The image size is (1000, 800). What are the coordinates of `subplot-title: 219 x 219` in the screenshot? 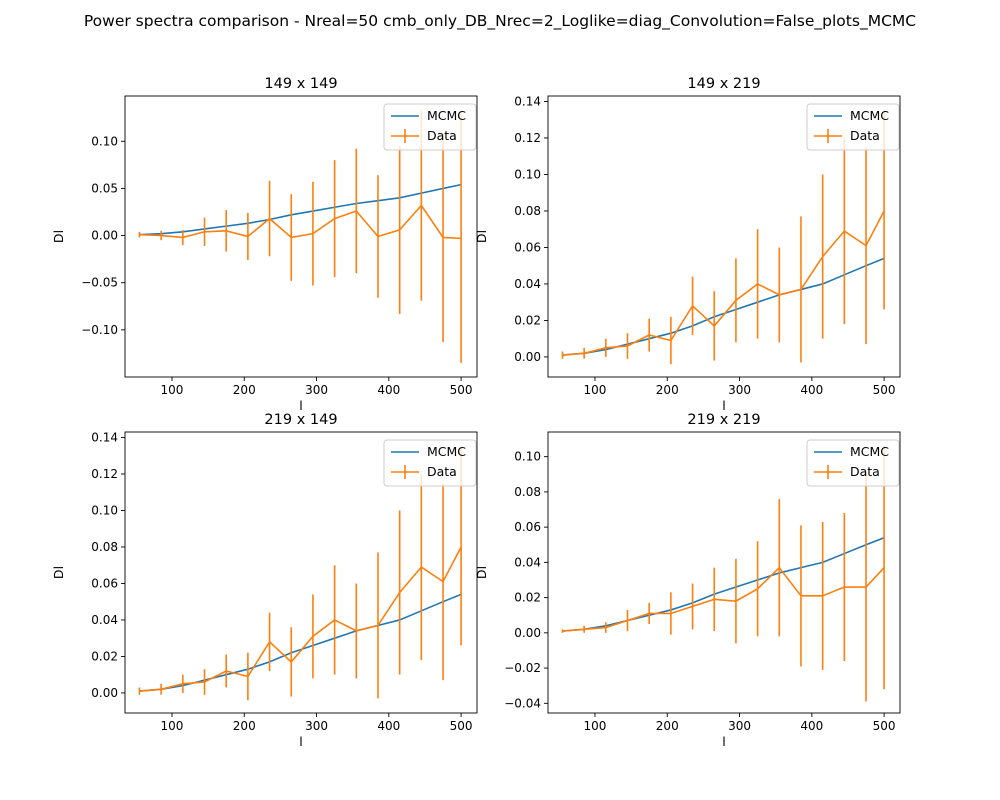 It's located at (723, 420).